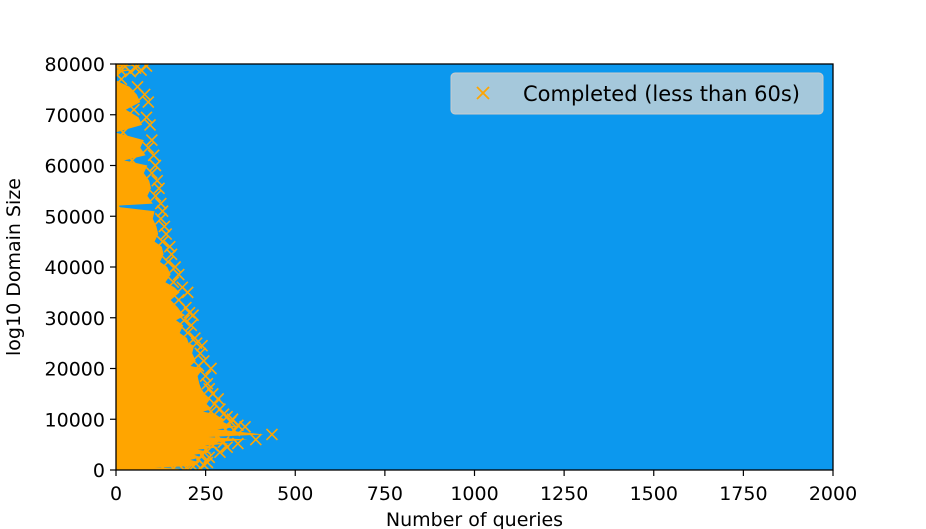  I want to click on series-completed, so click(197, 267).